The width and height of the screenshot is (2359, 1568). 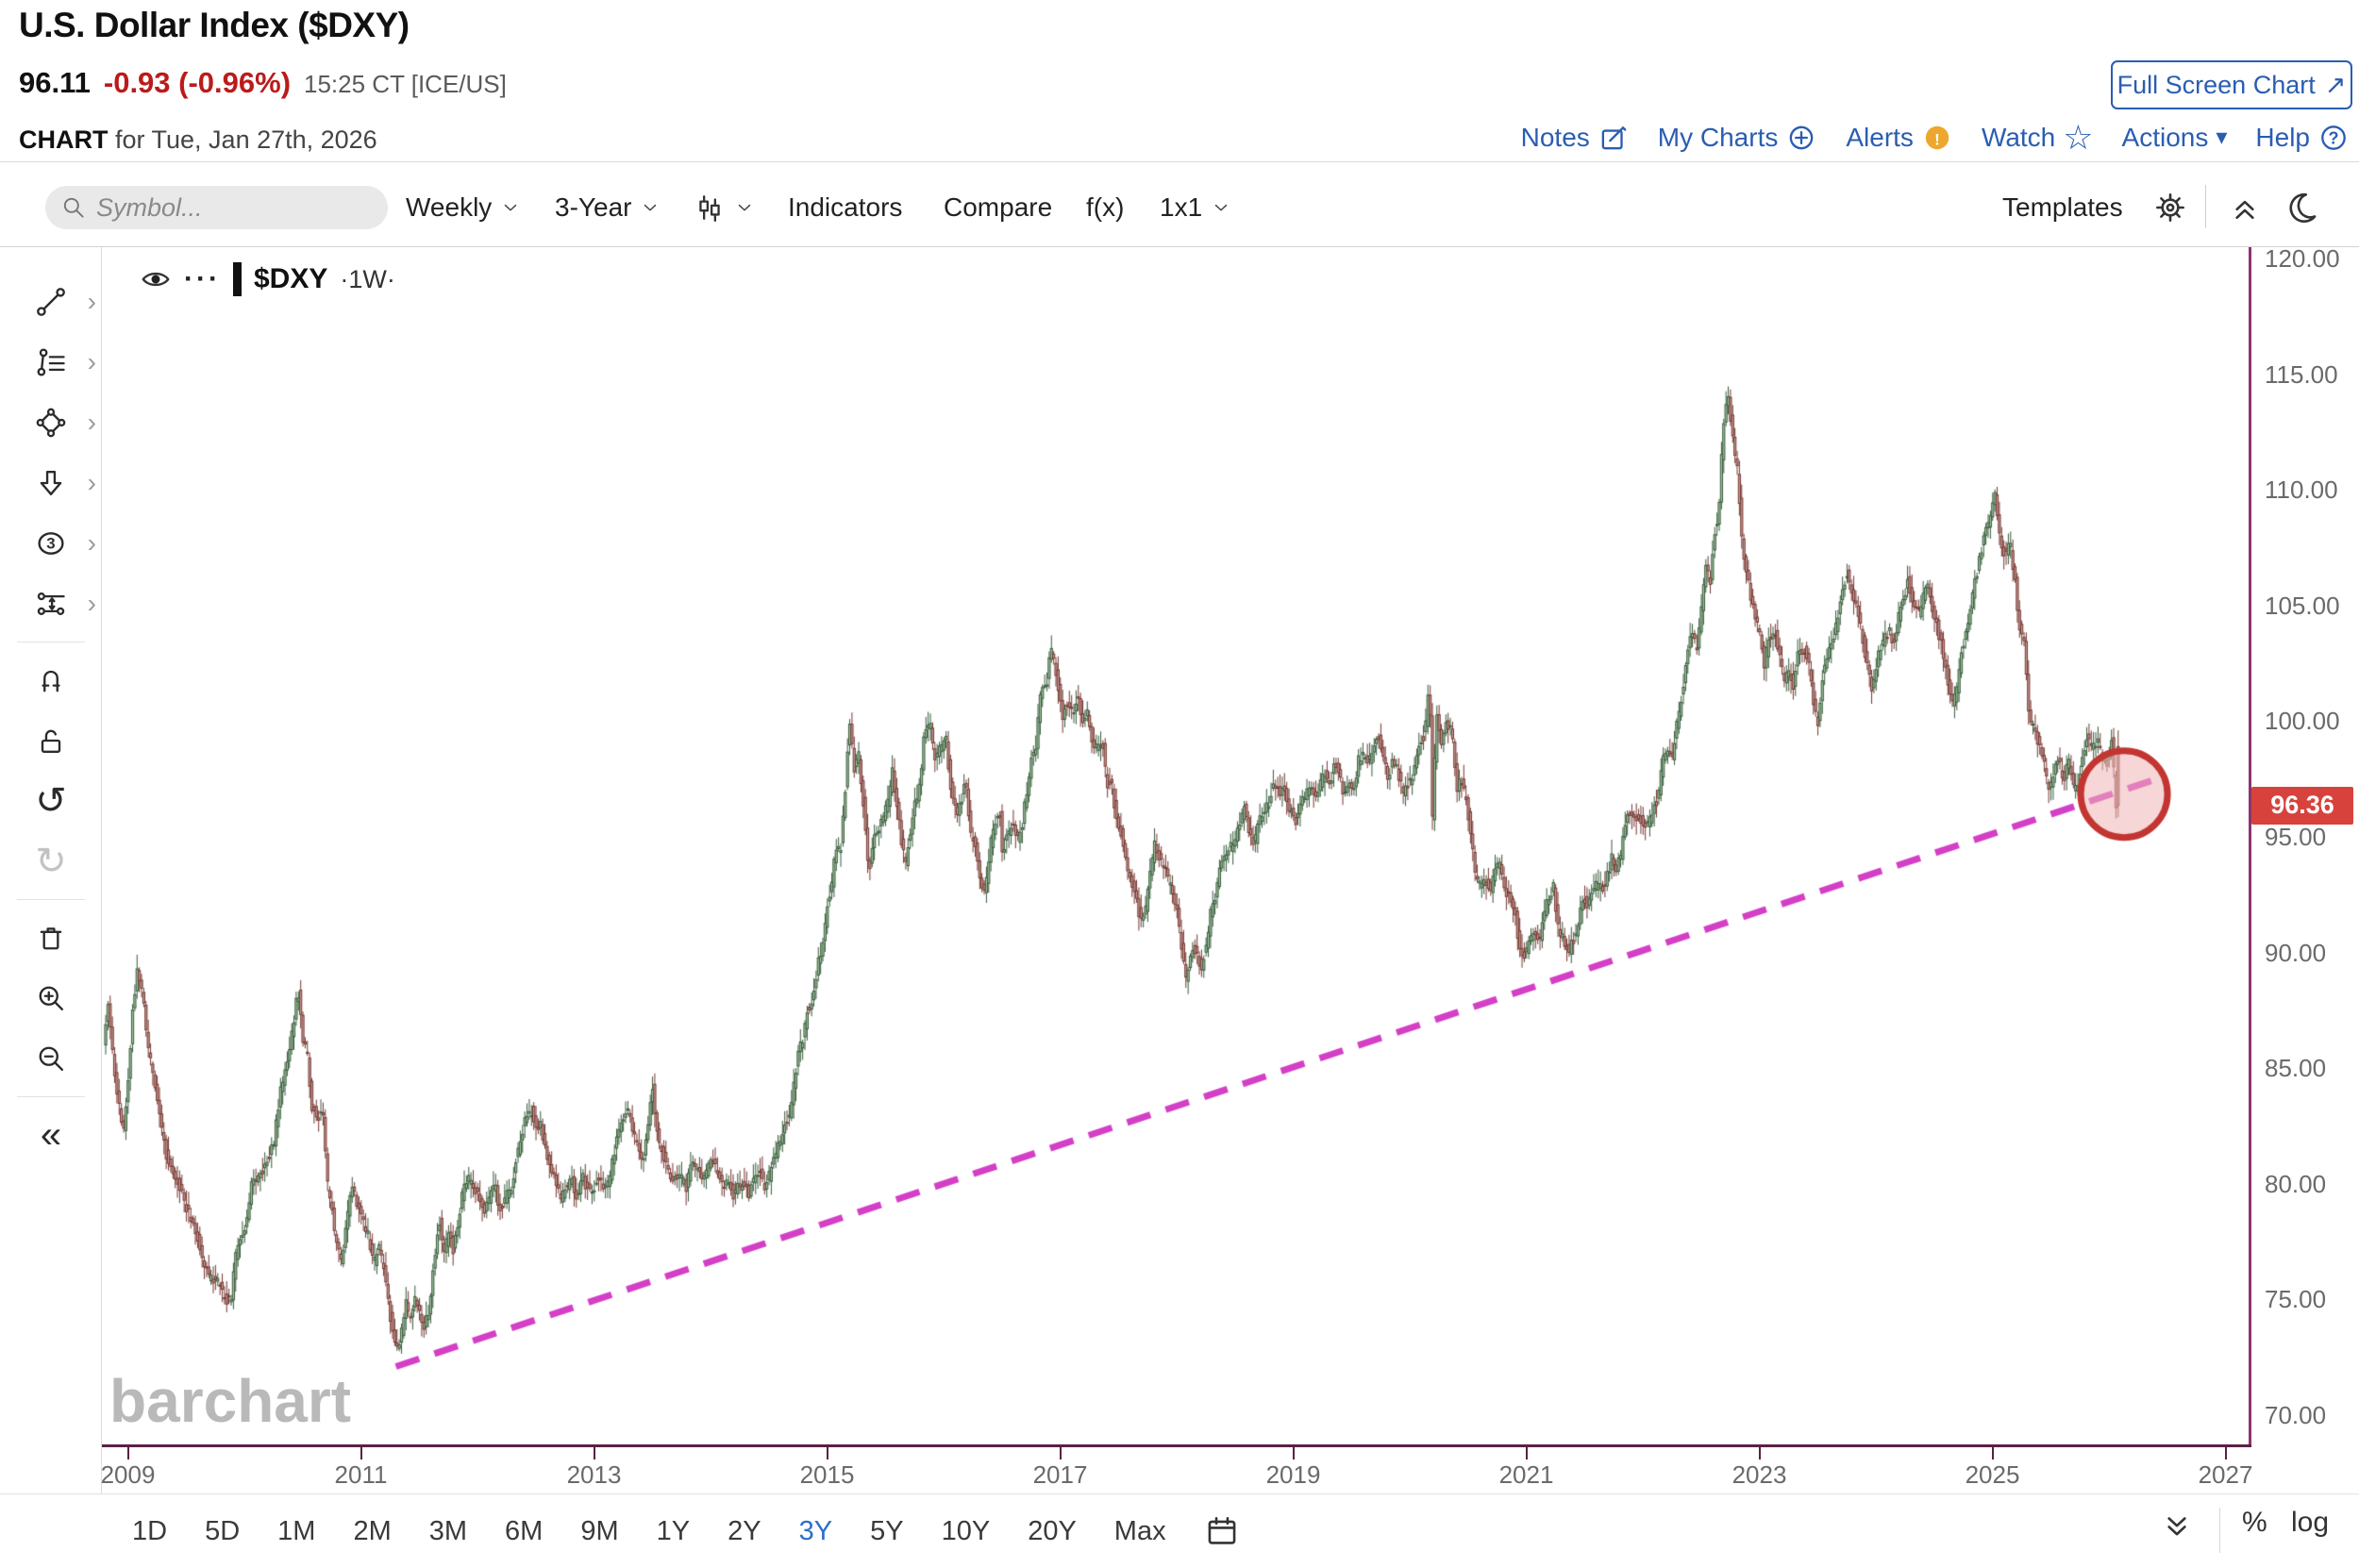 I want to click on y-axis-label: 100.00, so click(x=2302, y=721).